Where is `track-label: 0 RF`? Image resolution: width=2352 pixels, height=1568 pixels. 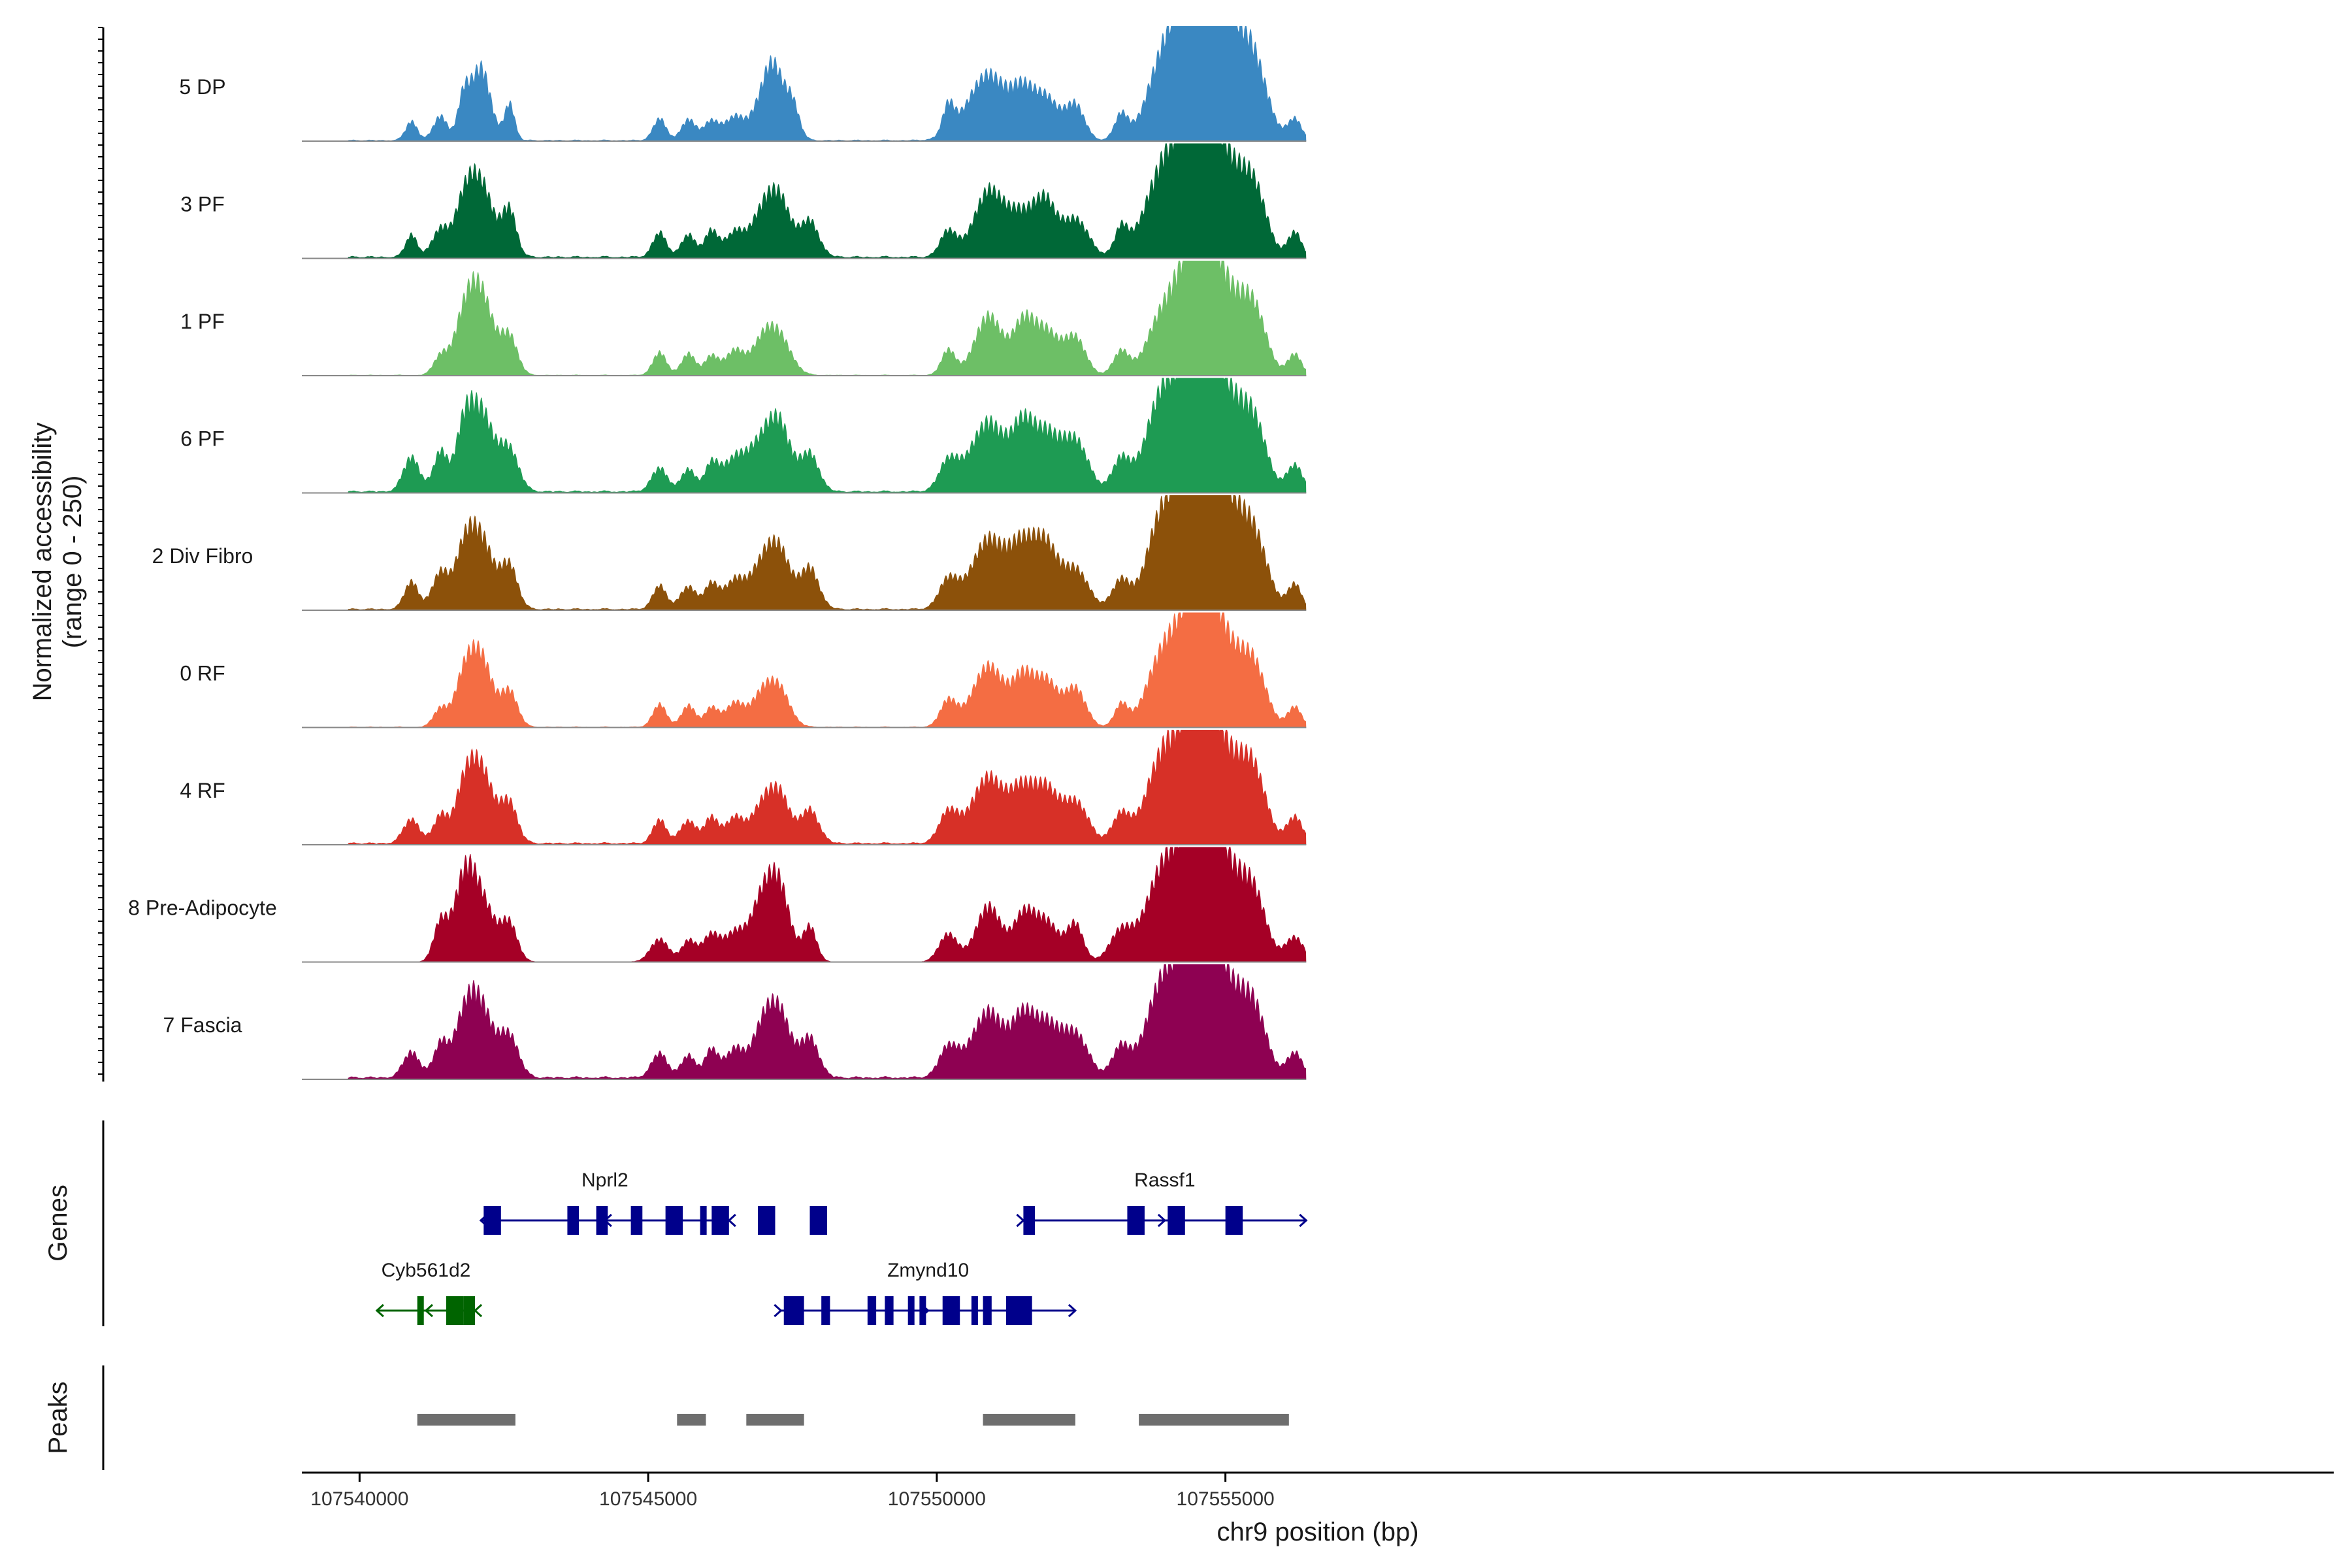
track-label: 0 RF is located at coordinates (202, 673).